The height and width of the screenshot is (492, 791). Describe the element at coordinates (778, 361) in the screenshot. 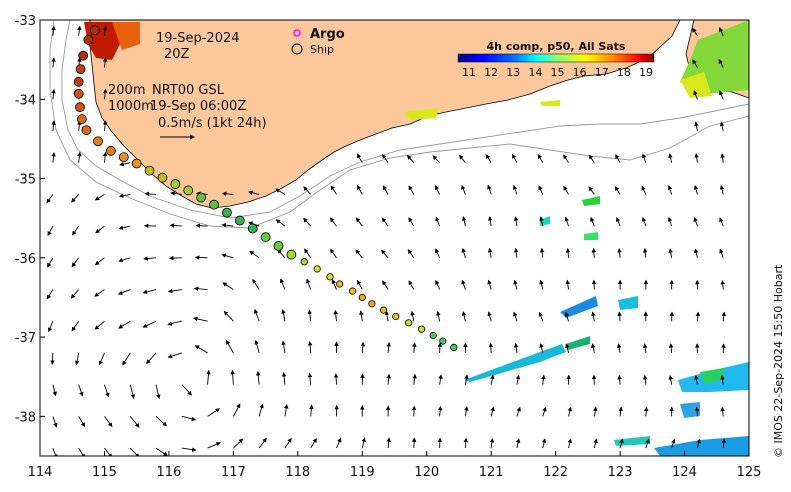

I see `credit-label: © IMOS 22-Sep-2024 15:50 Hobart` at that location.